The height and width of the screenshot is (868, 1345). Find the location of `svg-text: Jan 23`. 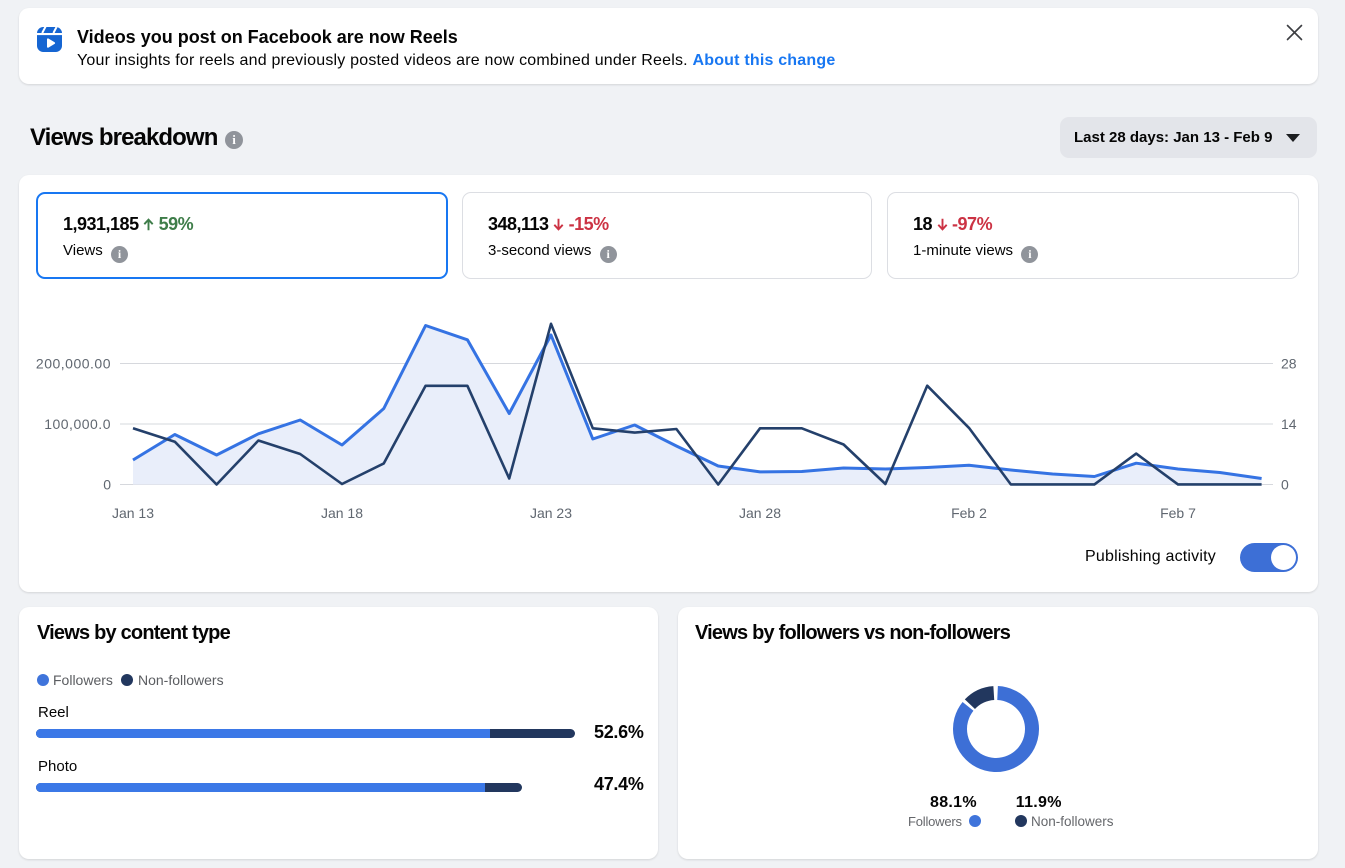

svg-text: Jan 23 is located at coordinates (551, 513).